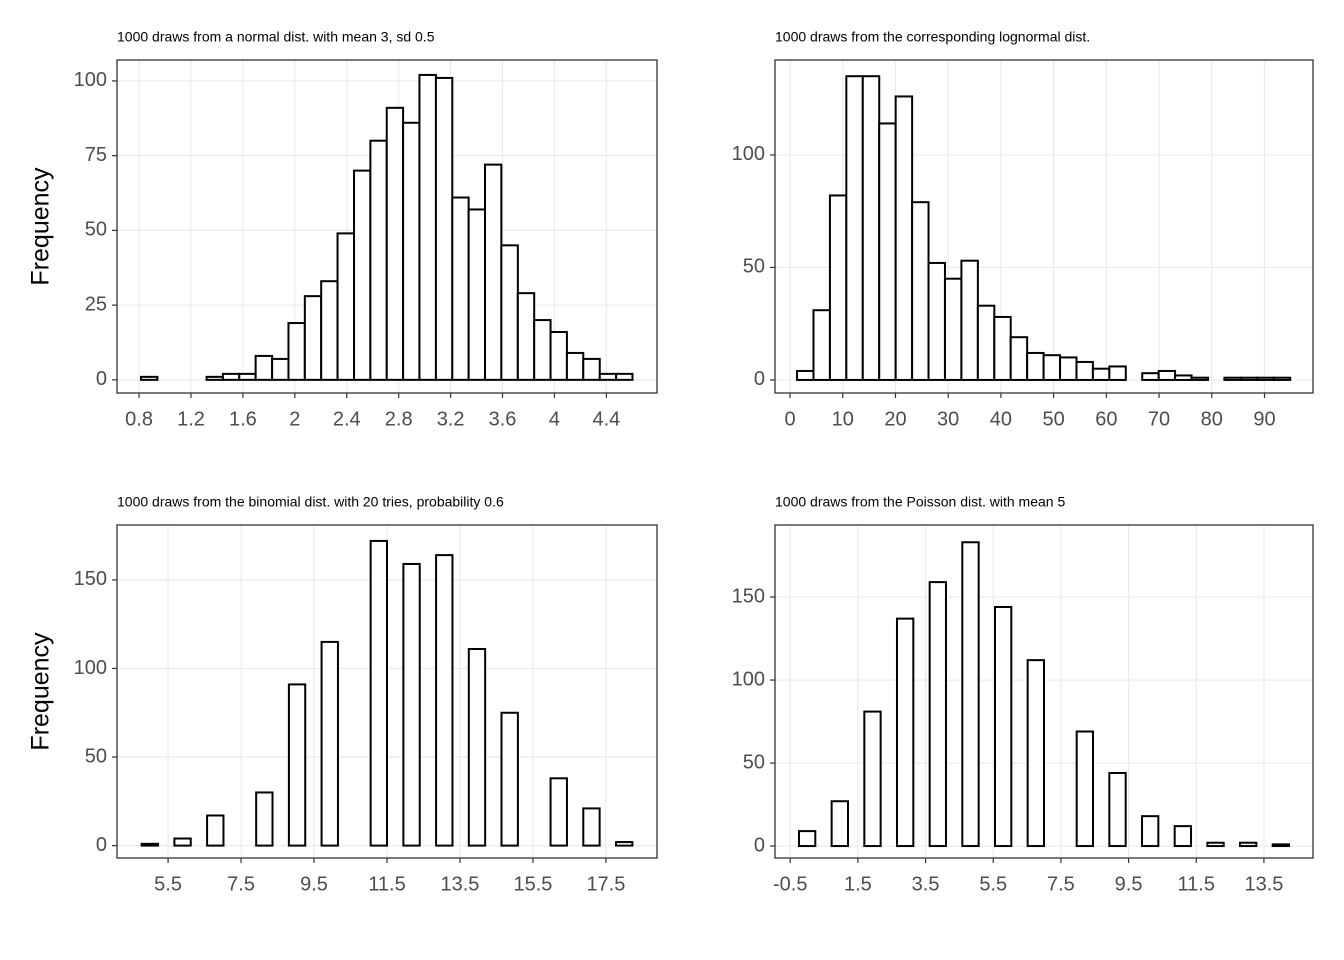 The width and height of the screenshot is (1344, 960). Describe the element at coordinates (532, 884) in the screenshot. I see `x-tick-label: 15.5` at that location.